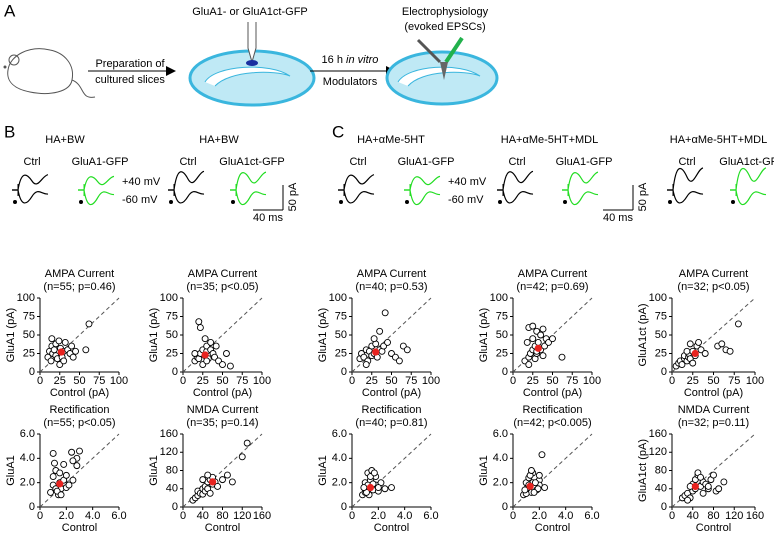  Describe the element at coordinates (362, 60) in the screenshot. I see `step-cond: in vitro` at that location.